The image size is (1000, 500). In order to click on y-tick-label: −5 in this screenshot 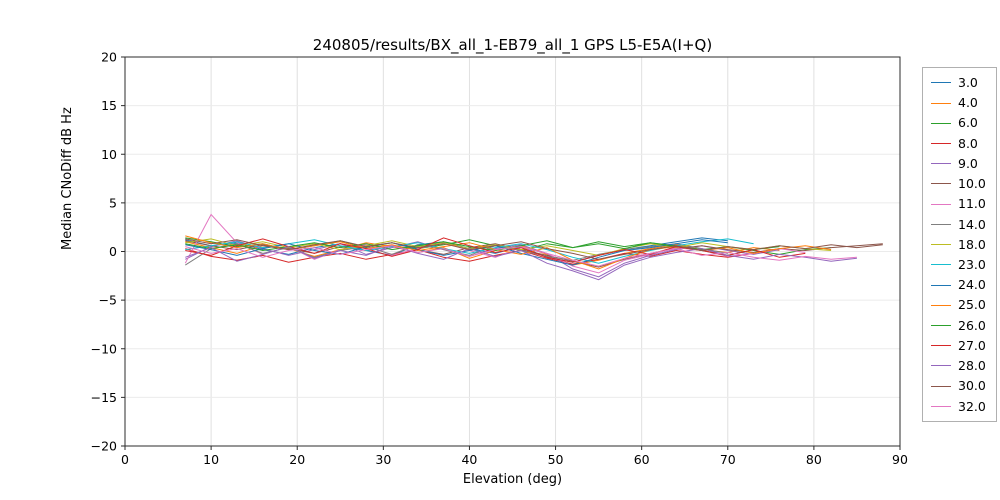, I will do `click(108, 300)`.